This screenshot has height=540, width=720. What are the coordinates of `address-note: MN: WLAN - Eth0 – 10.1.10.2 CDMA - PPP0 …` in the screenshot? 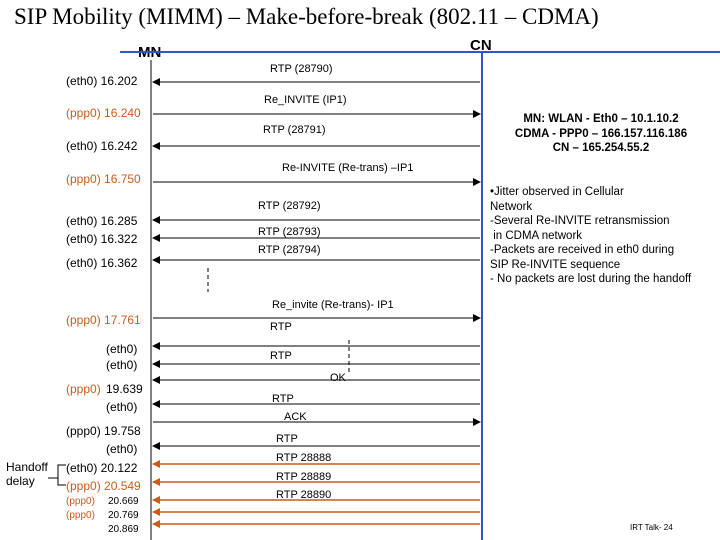 It's located at (601, 133).